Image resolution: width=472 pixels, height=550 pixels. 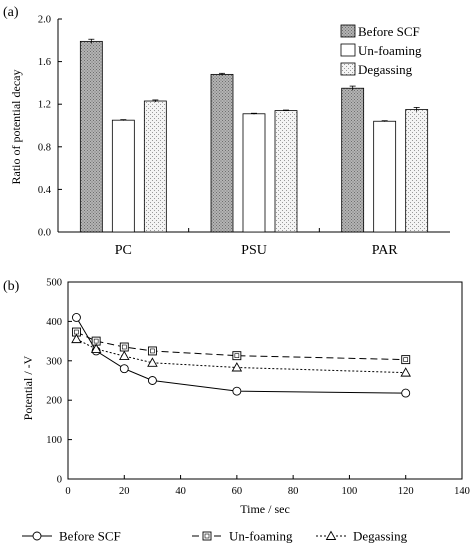 What do you see at coordinates (254, 250) in the screenshot?
I see `panel-a-category-label: PSU` at bounding box center [254, 250].